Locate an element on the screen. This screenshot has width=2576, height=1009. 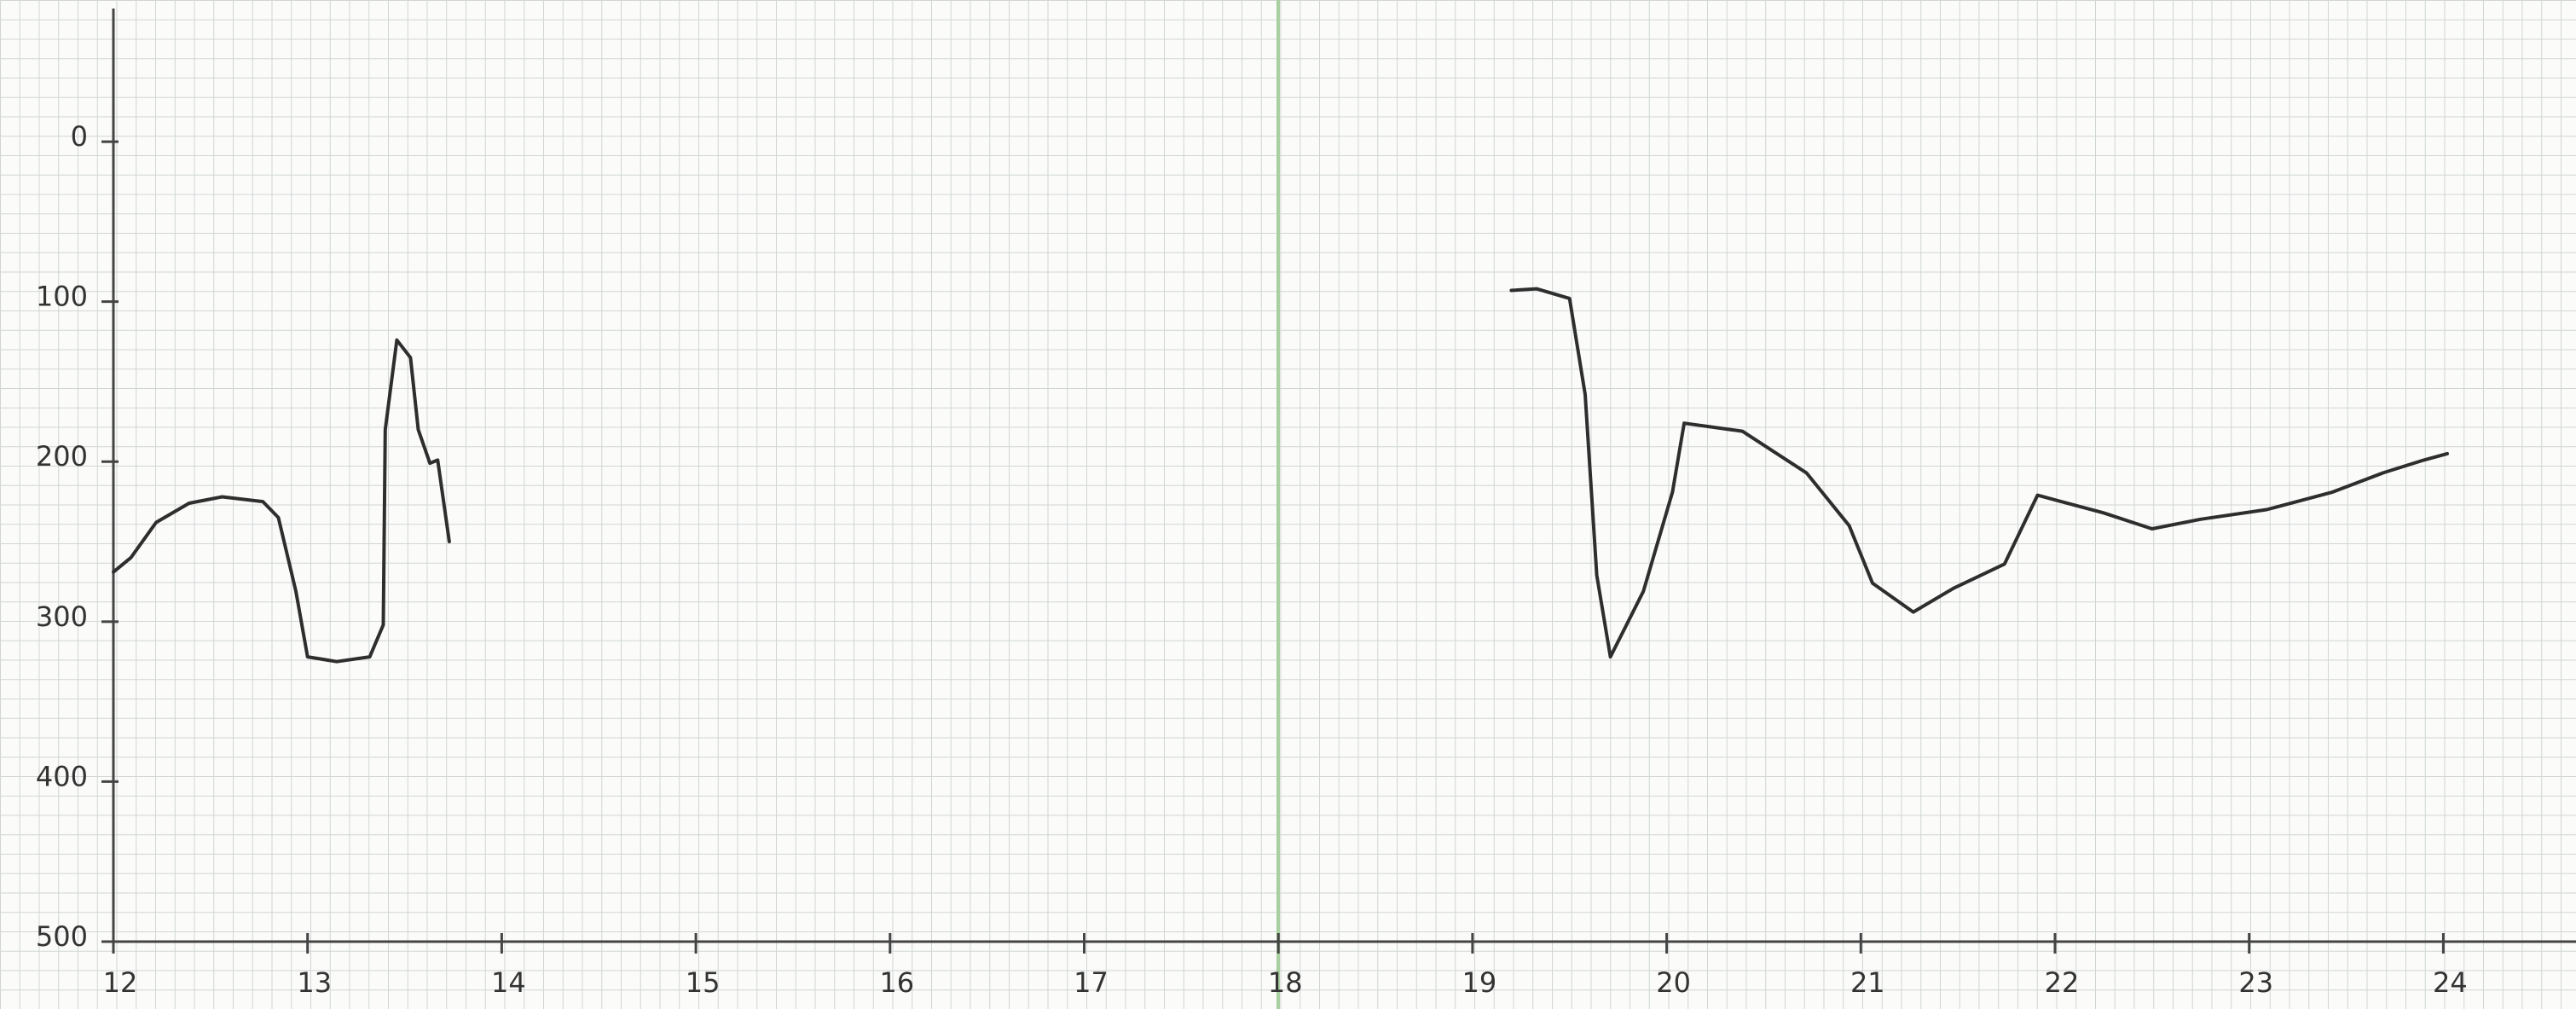
y-tick-label: 200 is located at coordinates (62, 457).